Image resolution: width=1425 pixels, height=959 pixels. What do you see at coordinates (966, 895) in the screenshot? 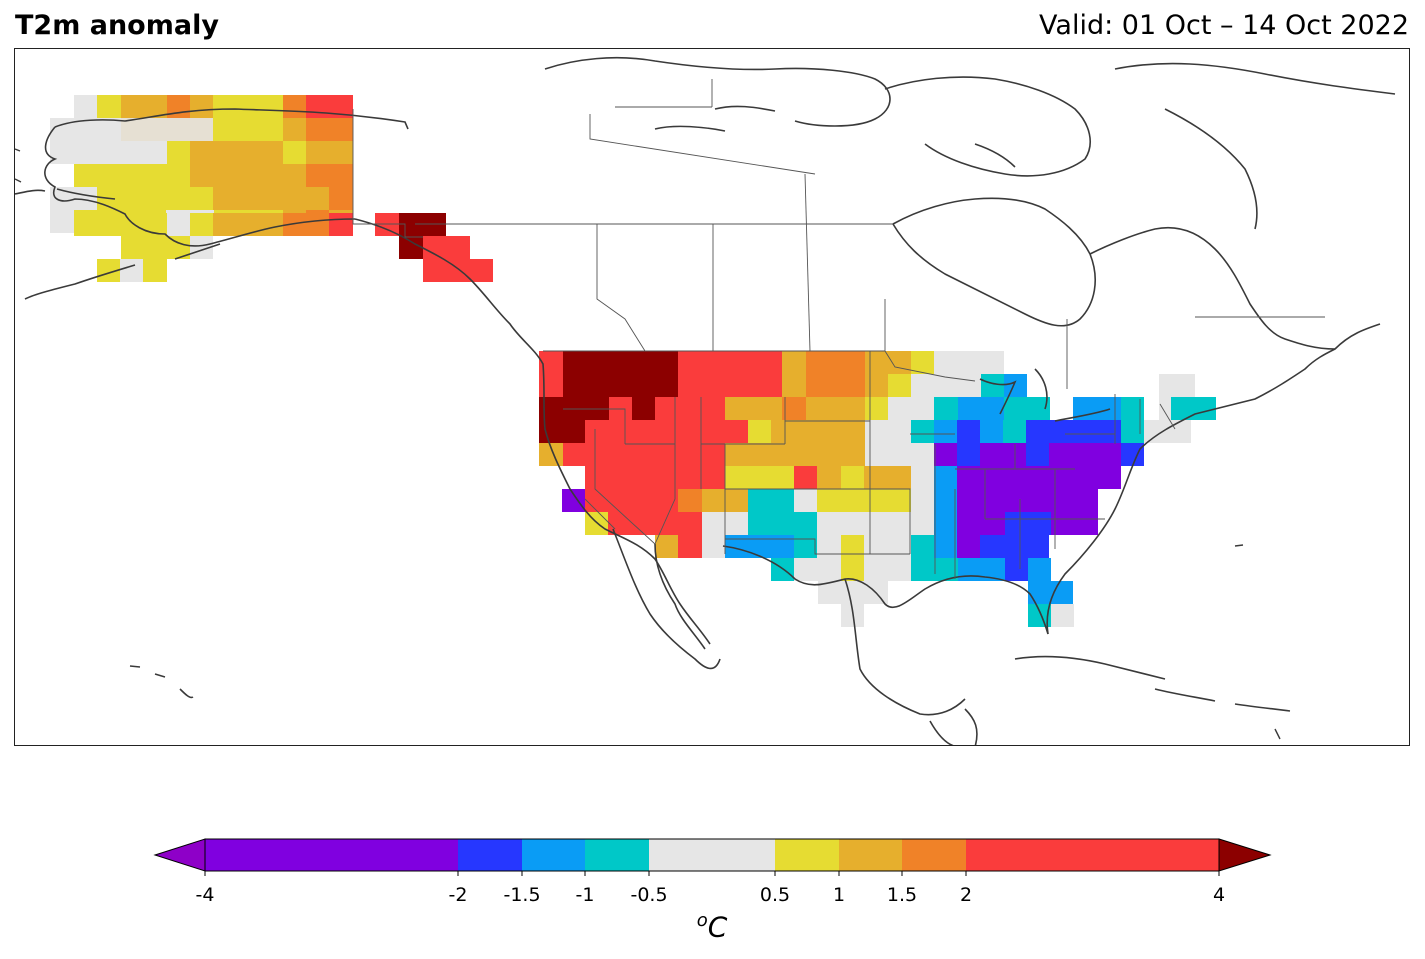
I see `tick-label: 2` at bounding box center [966, 895].